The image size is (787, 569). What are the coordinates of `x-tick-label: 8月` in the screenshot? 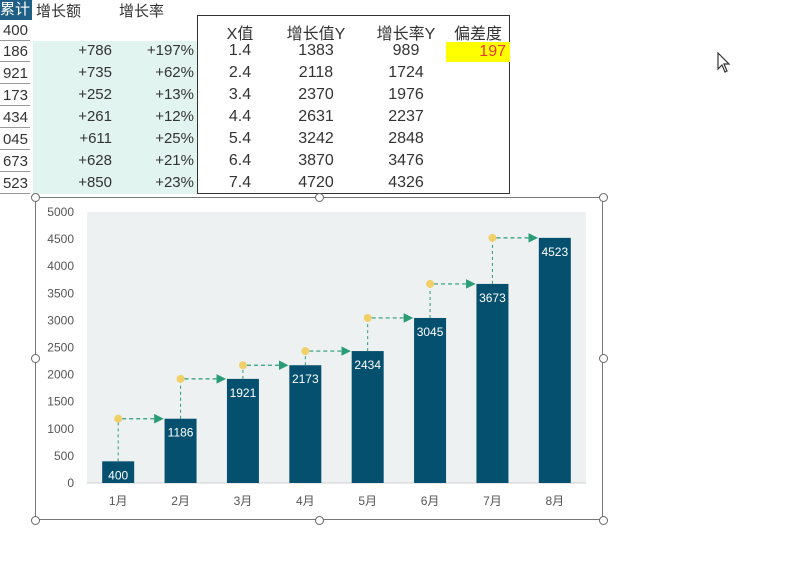 It's located at (554, 501).